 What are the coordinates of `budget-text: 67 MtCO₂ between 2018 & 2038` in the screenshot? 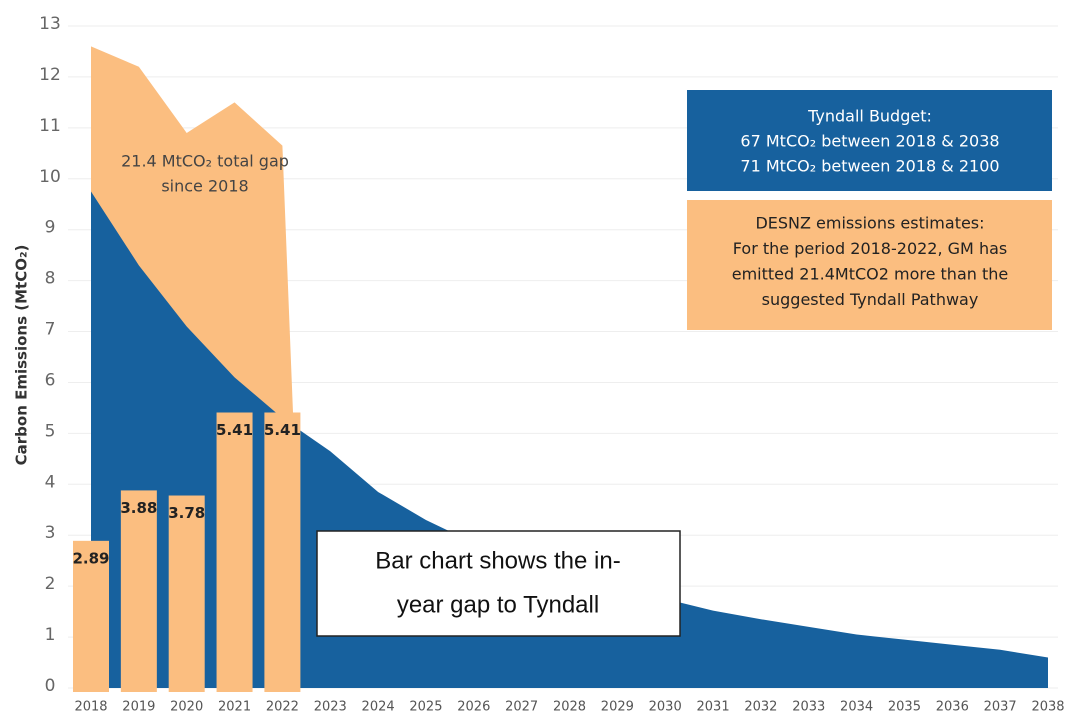 It's located at (869, 141).